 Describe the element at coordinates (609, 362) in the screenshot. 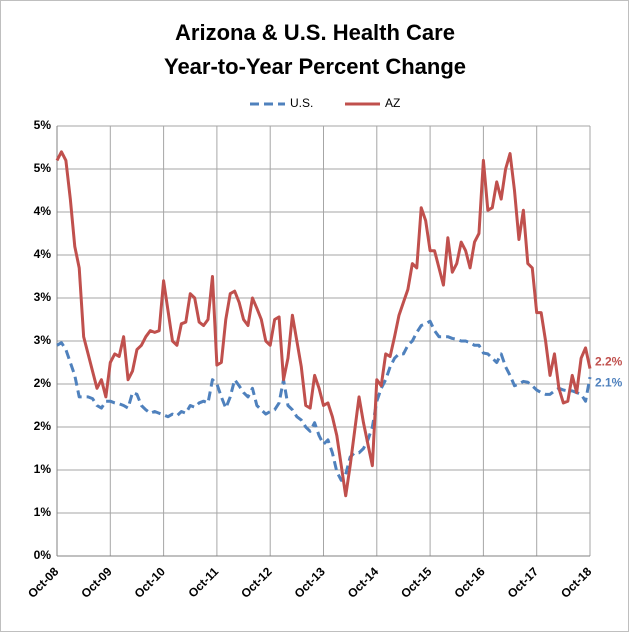

I see `end-label: 2.2%` at that location.